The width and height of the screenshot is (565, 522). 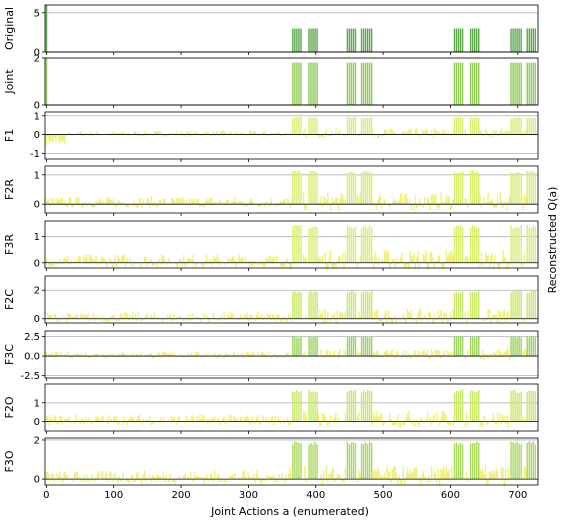 I want to click on y-tick-label: 0, so click(x=37, y=205).